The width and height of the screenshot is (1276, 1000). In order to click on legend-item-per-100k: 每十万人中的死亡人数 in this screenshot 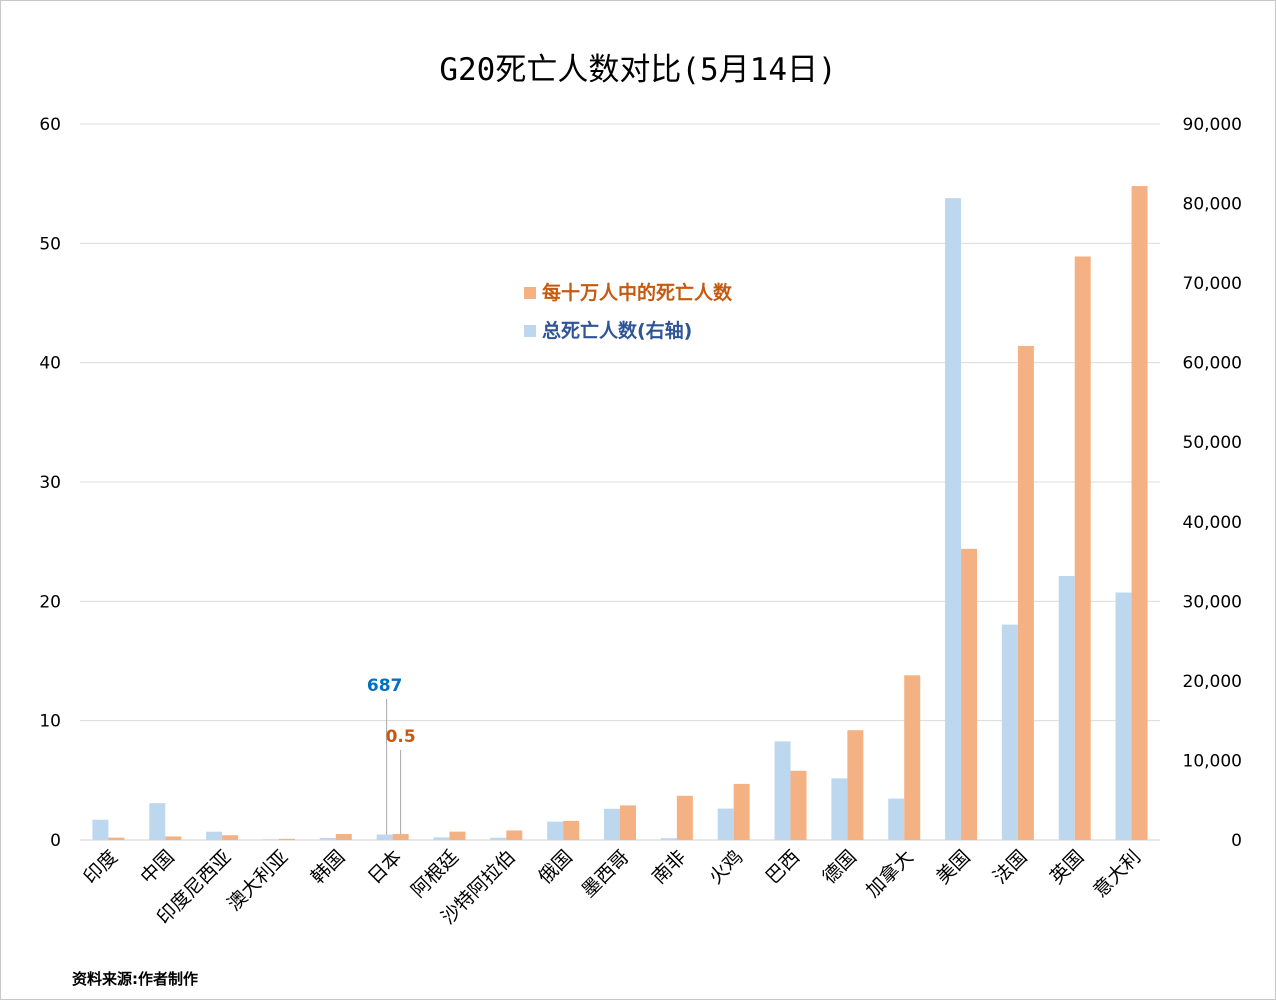, I will do `click(628, 291)`.